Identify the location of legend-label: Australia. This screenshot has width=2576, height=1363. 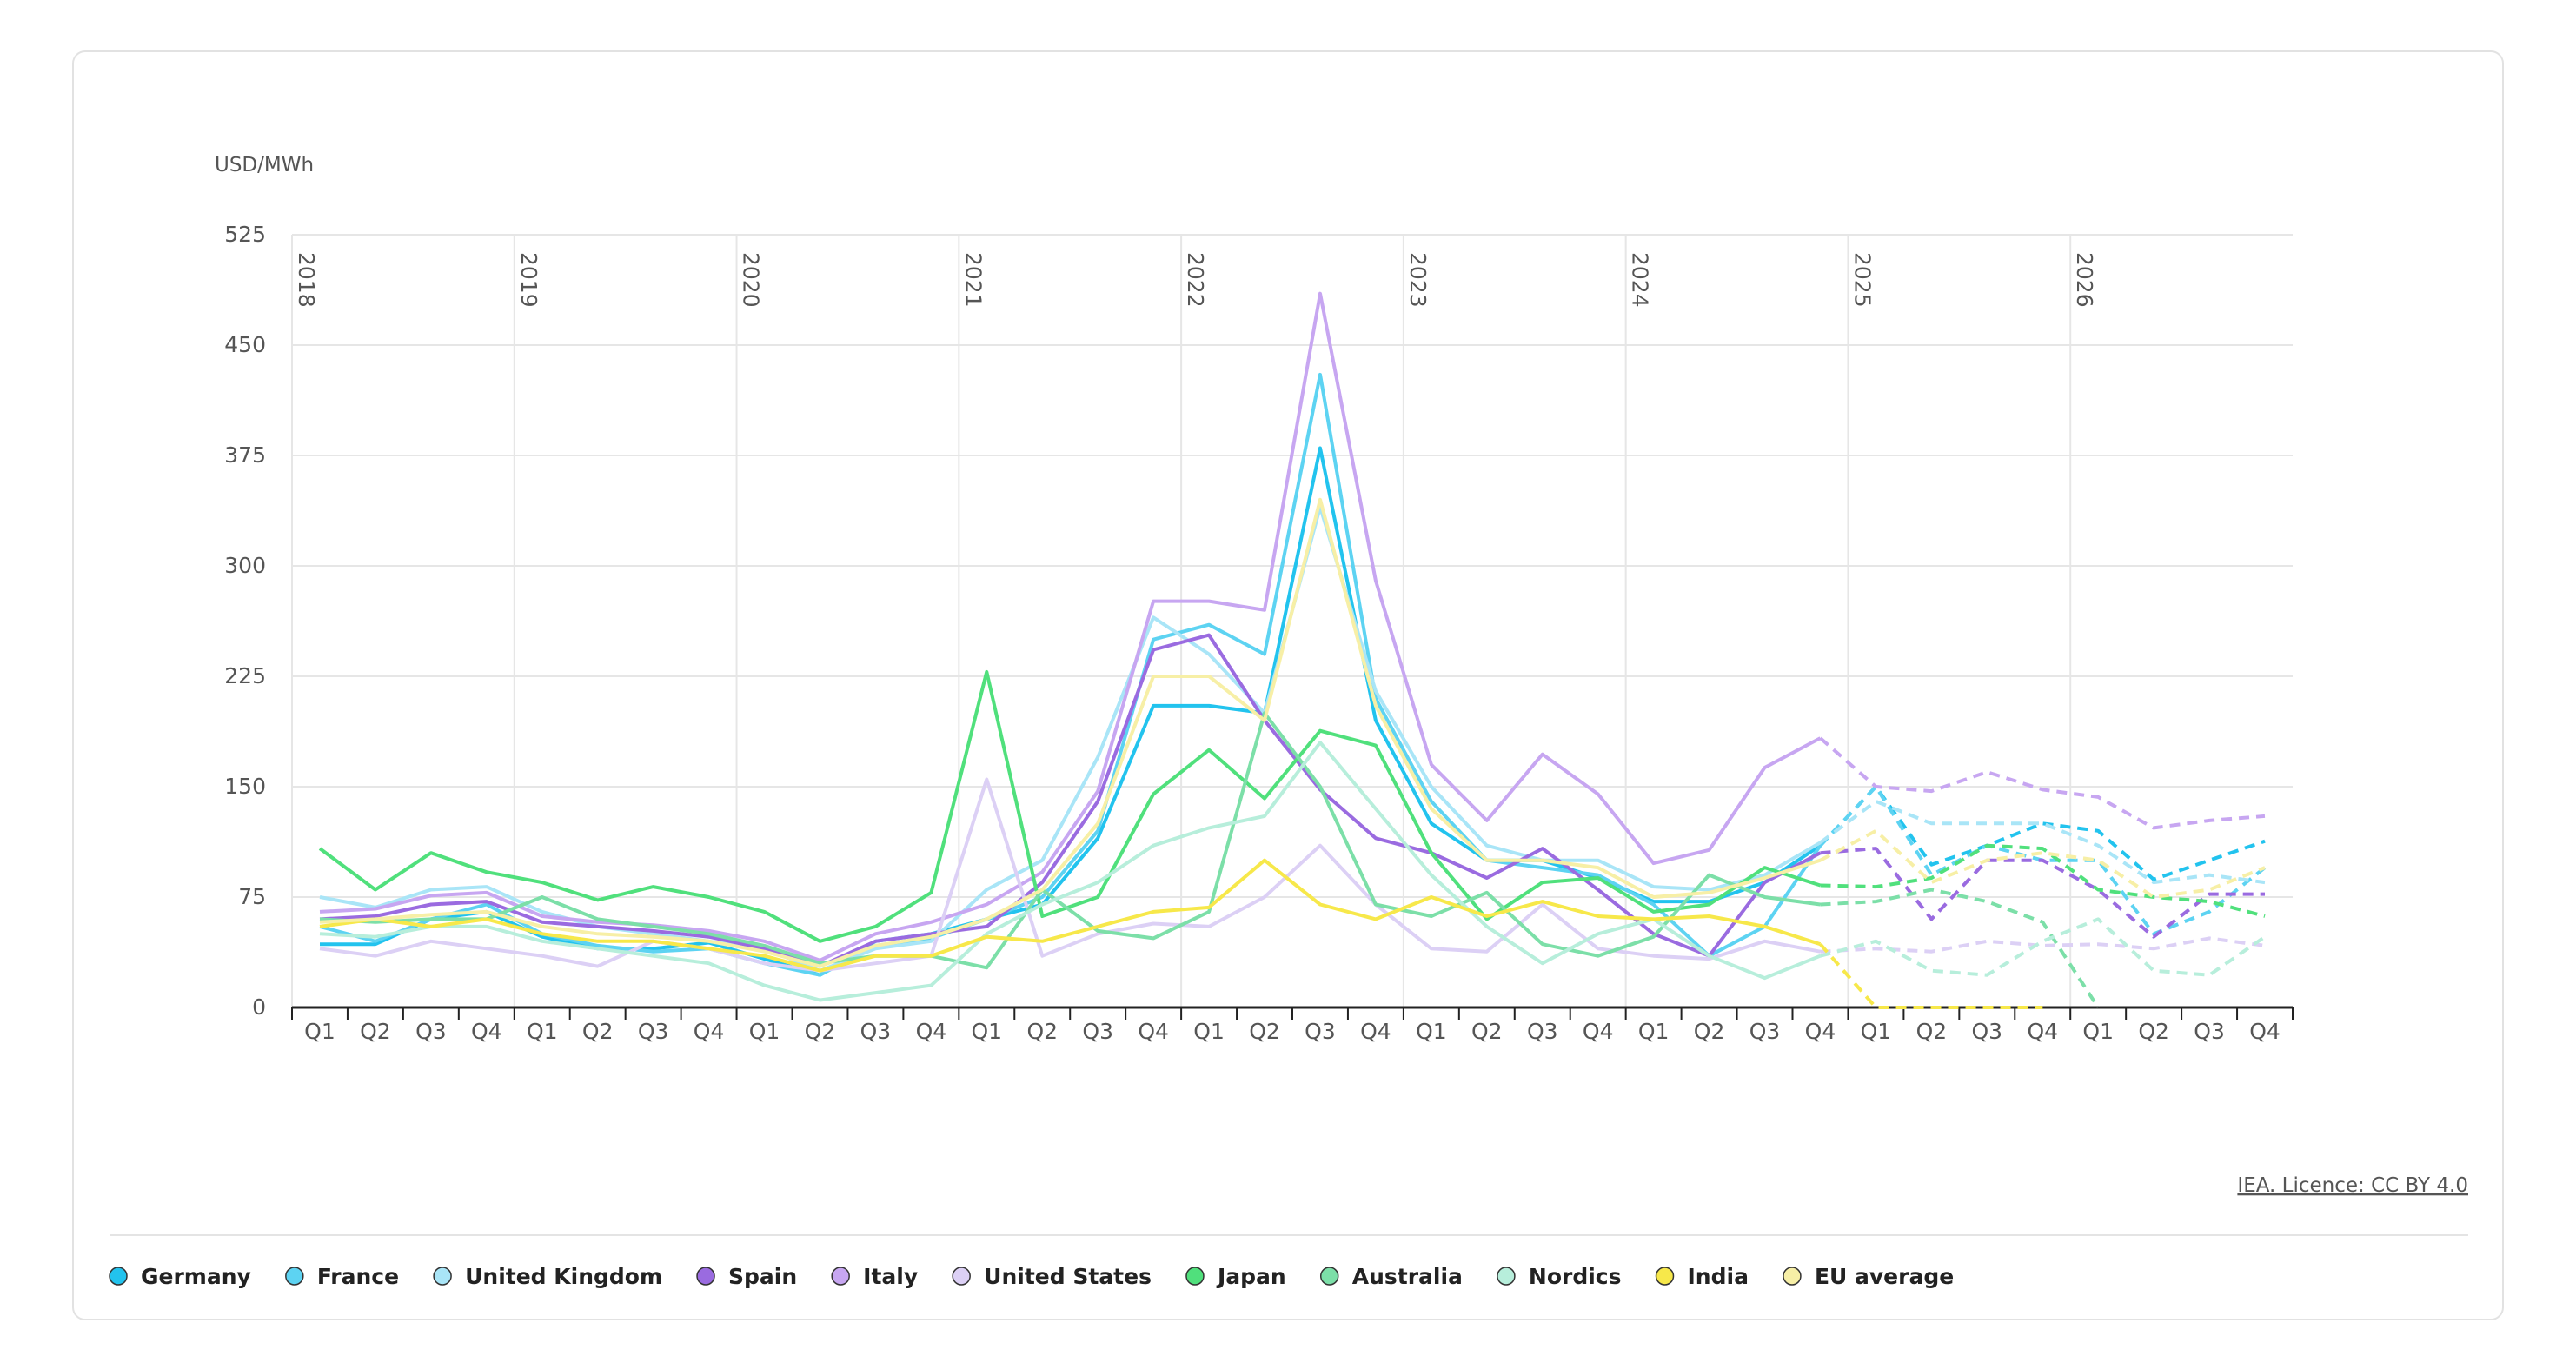
(1407, 1276).